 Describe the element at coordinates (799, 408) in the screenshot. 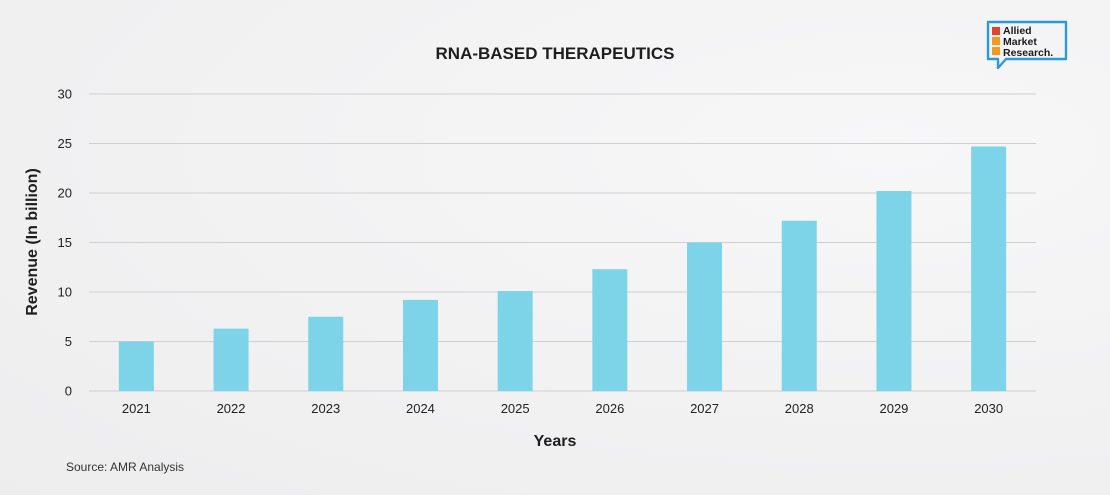

I see `x-tick-label: 2028` at that location.